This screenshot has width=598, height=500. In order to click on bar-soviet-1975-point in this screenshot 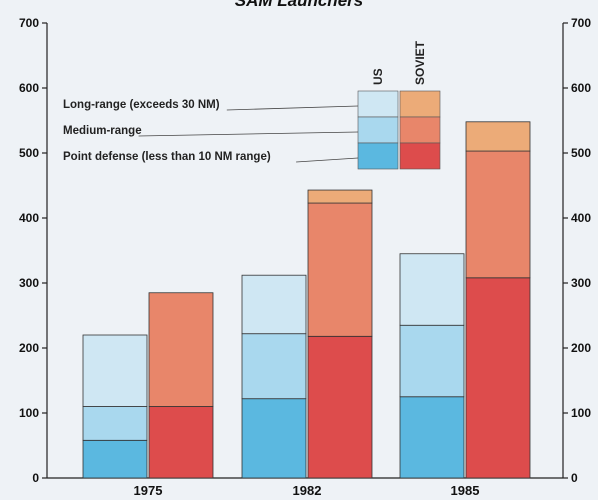, I will do `click(181, 442)`.